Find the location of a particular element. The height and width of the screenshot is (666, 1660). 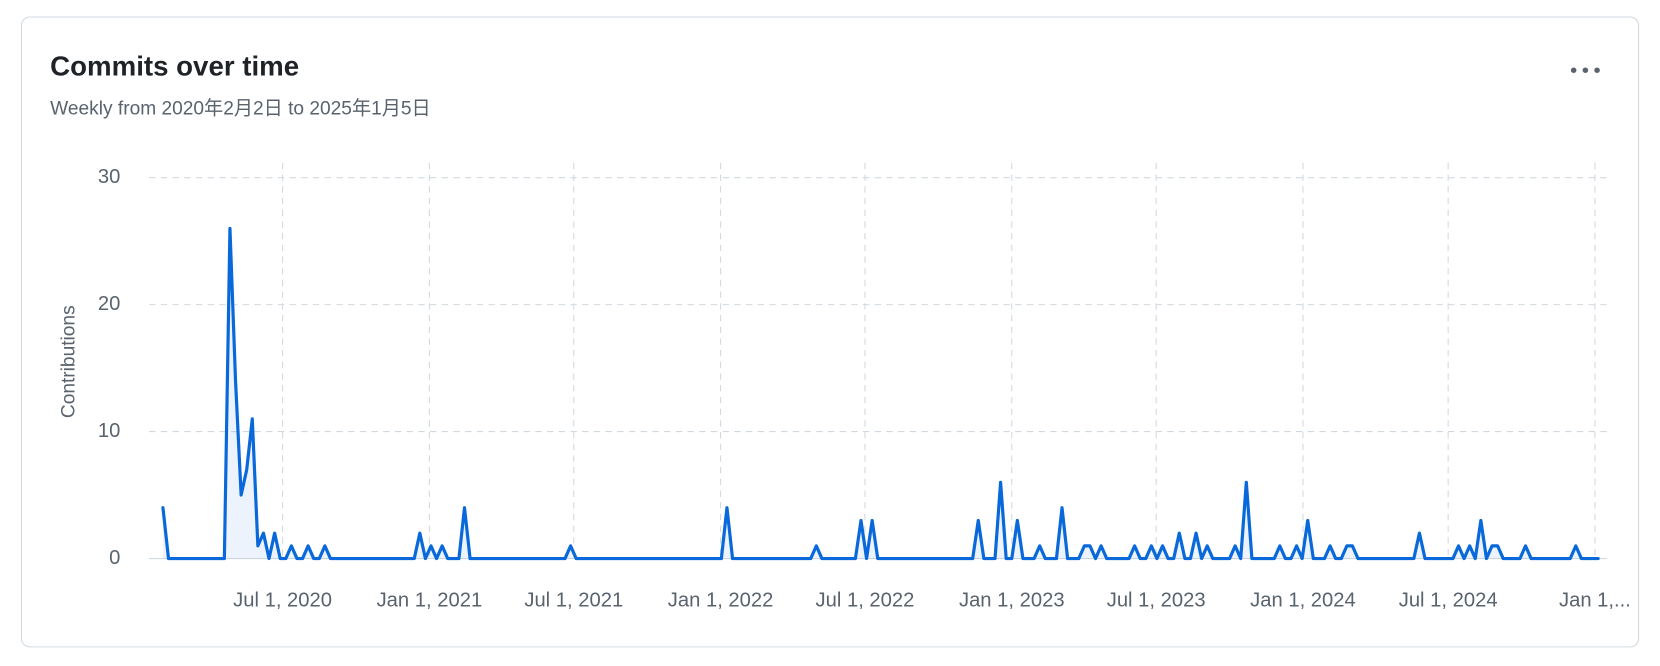

x-tick-label: Jan 1, 2021 is located at coordinates (430, 600).